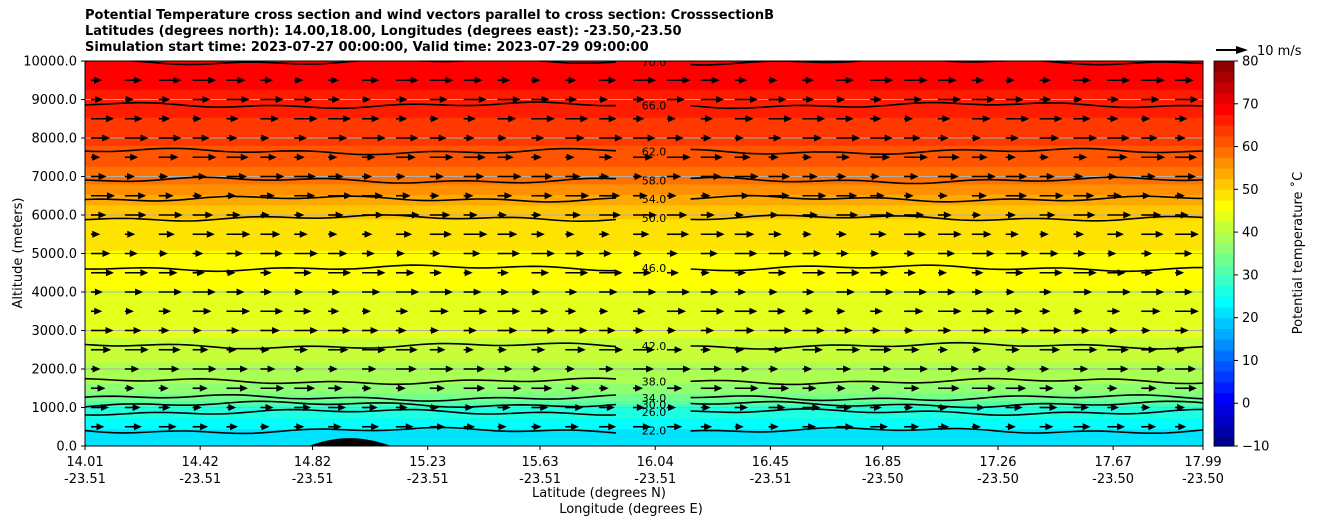  What do you see at coordinates (427, 462) in the screenshot?
I see `x-tick-label-lat: 15.23` at bounding box center [427, 462].